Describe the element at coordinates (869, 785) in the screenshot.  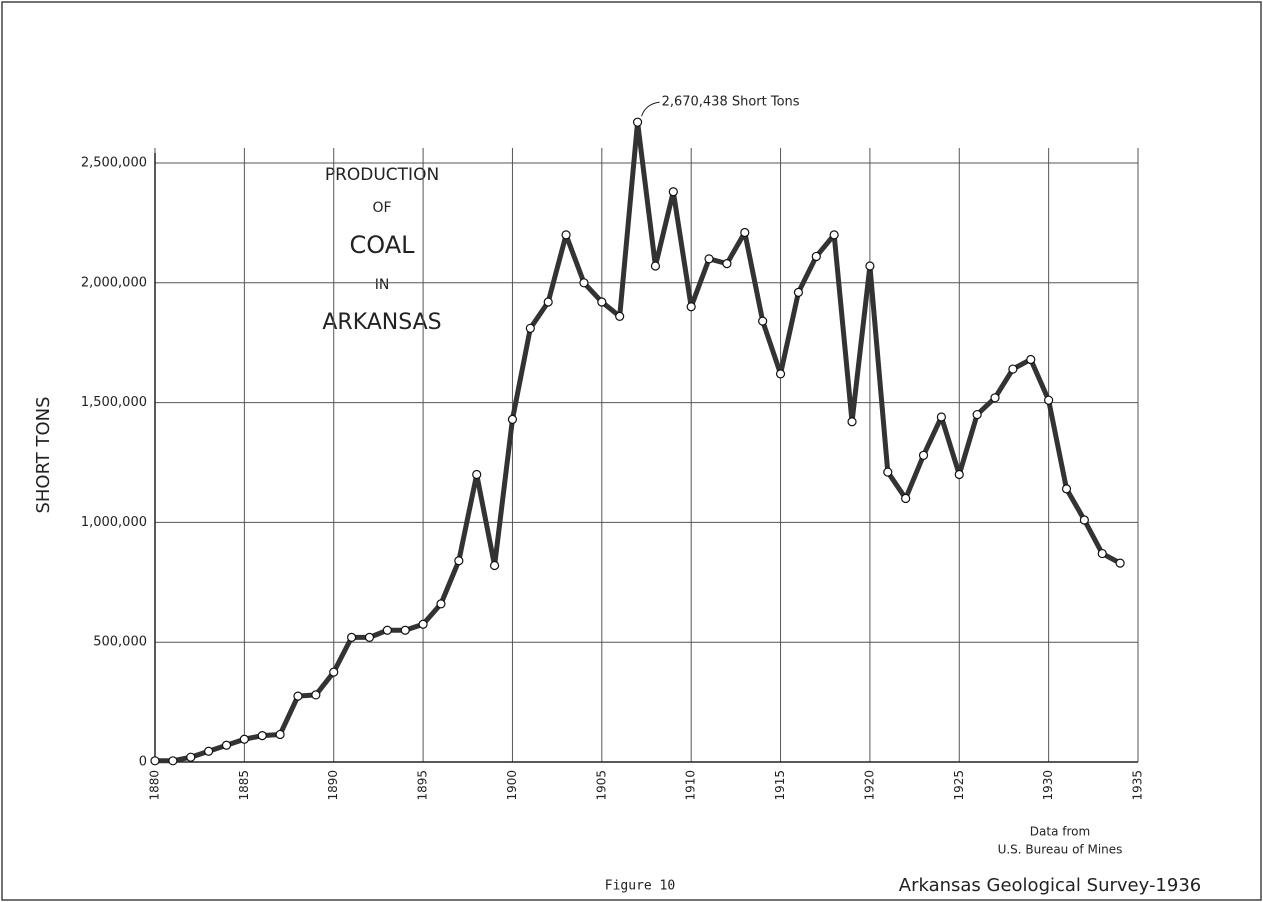
I see `x-tick-label: 1920` at that location.